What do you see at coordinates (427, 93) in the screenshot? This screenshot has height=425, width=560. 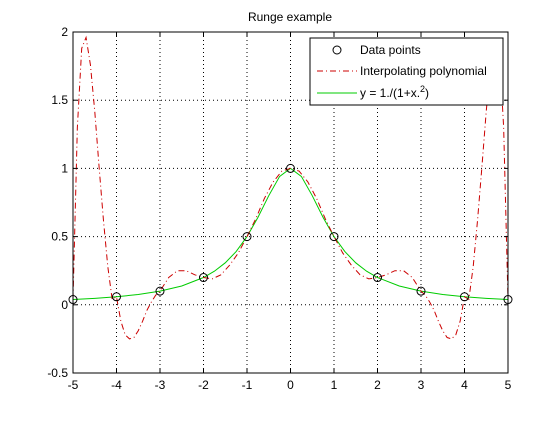 I see `legend-label-runge-function-close: )` at bounding box center [427, 93].